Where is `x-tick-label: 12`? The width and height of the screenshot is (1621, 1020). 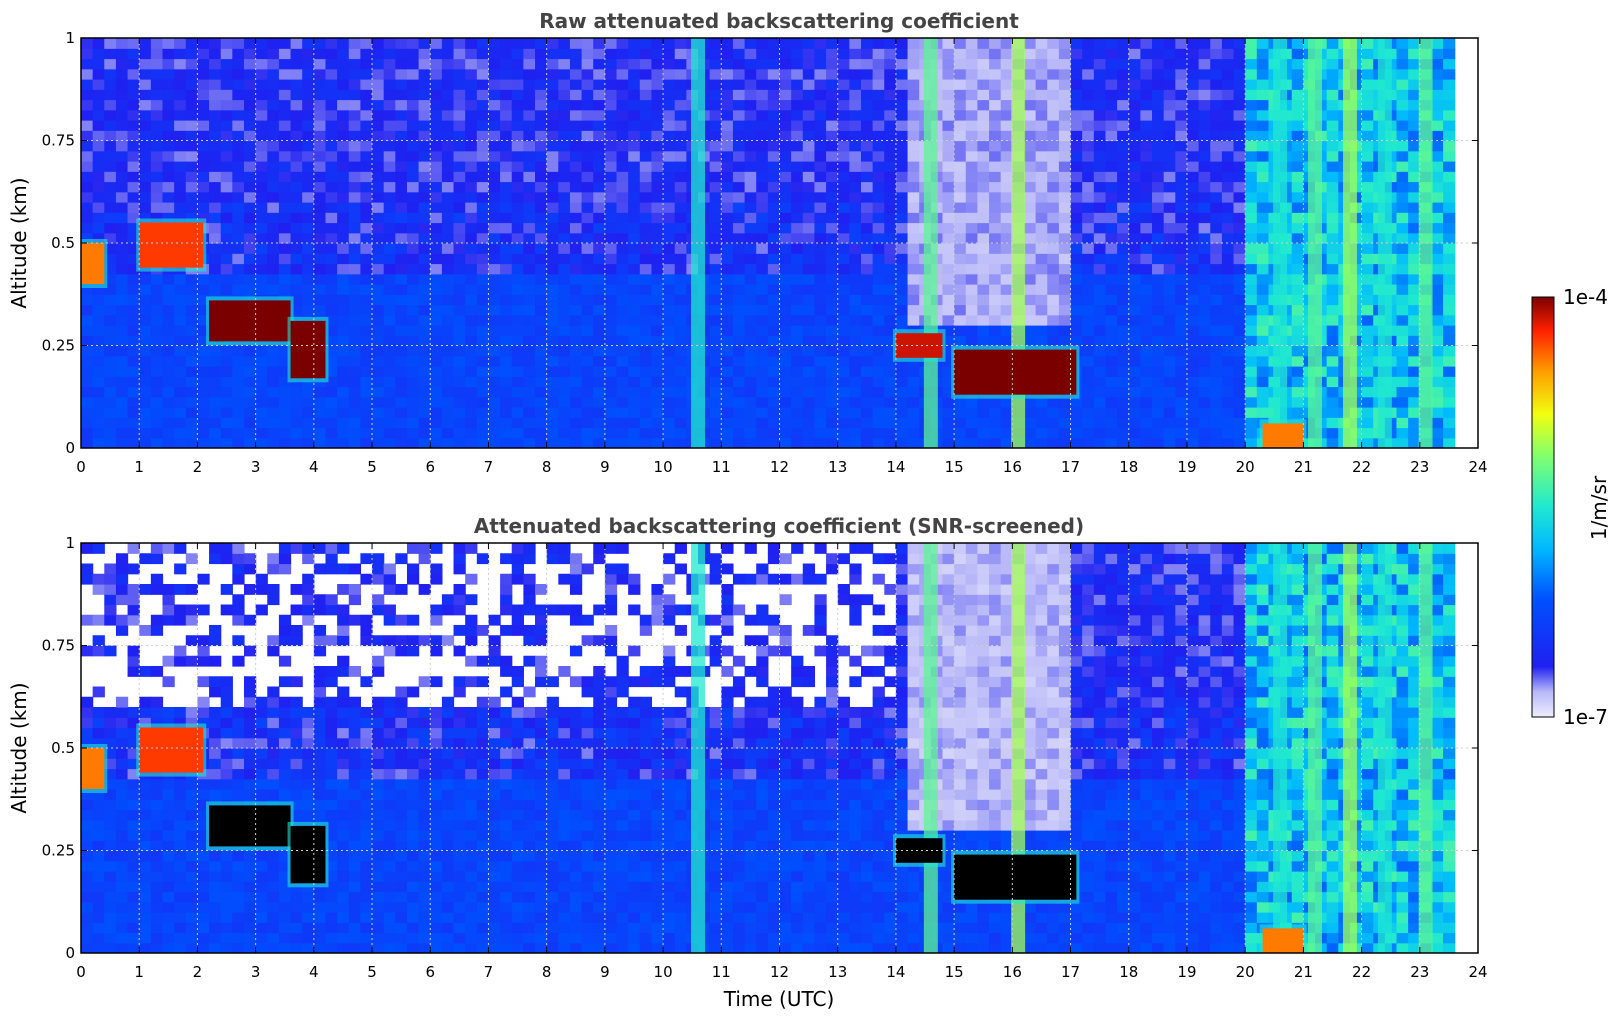 x-tick-label: 12 is located at coordinates (779, 467).